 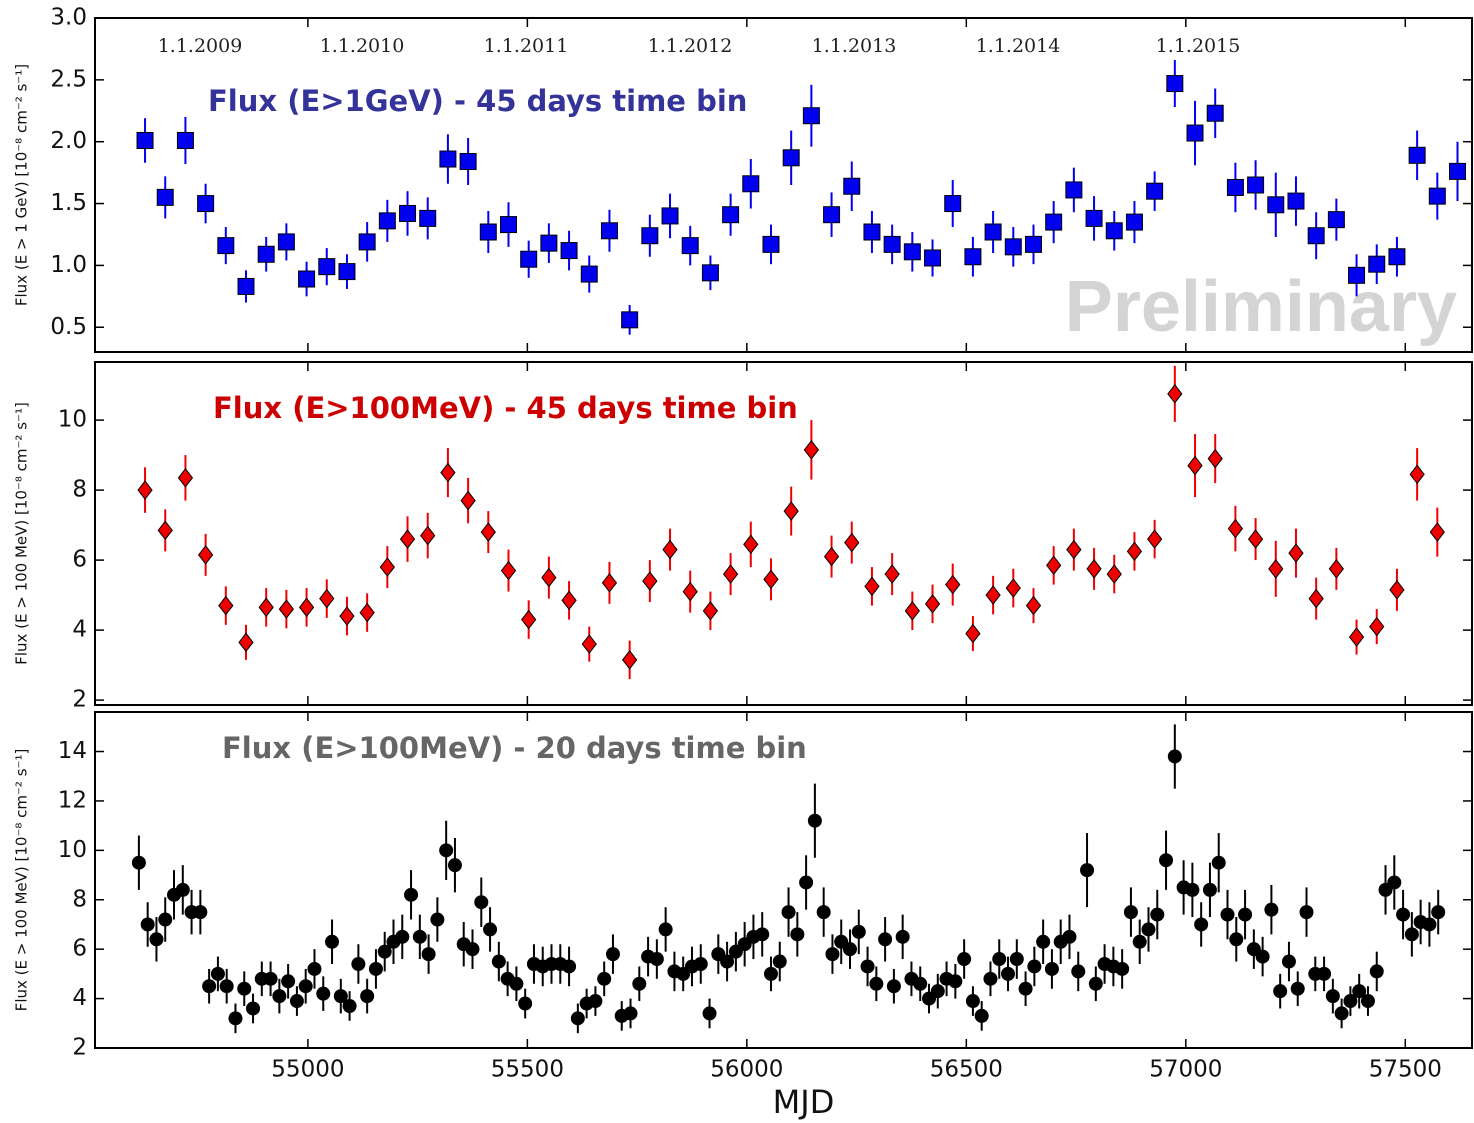 What do you see at coordinates (72, 800) in the screenshot?
I see `y-tick-label: 12` at bounding box center [72, 800].